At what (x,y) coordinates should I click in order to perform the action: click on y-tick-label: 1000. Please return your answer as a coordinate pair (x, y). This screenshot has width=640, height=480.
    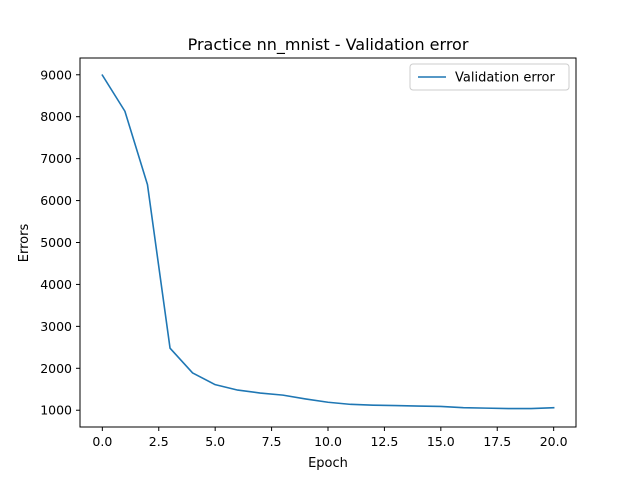
    Looking at the image, I should click on (56, 410).